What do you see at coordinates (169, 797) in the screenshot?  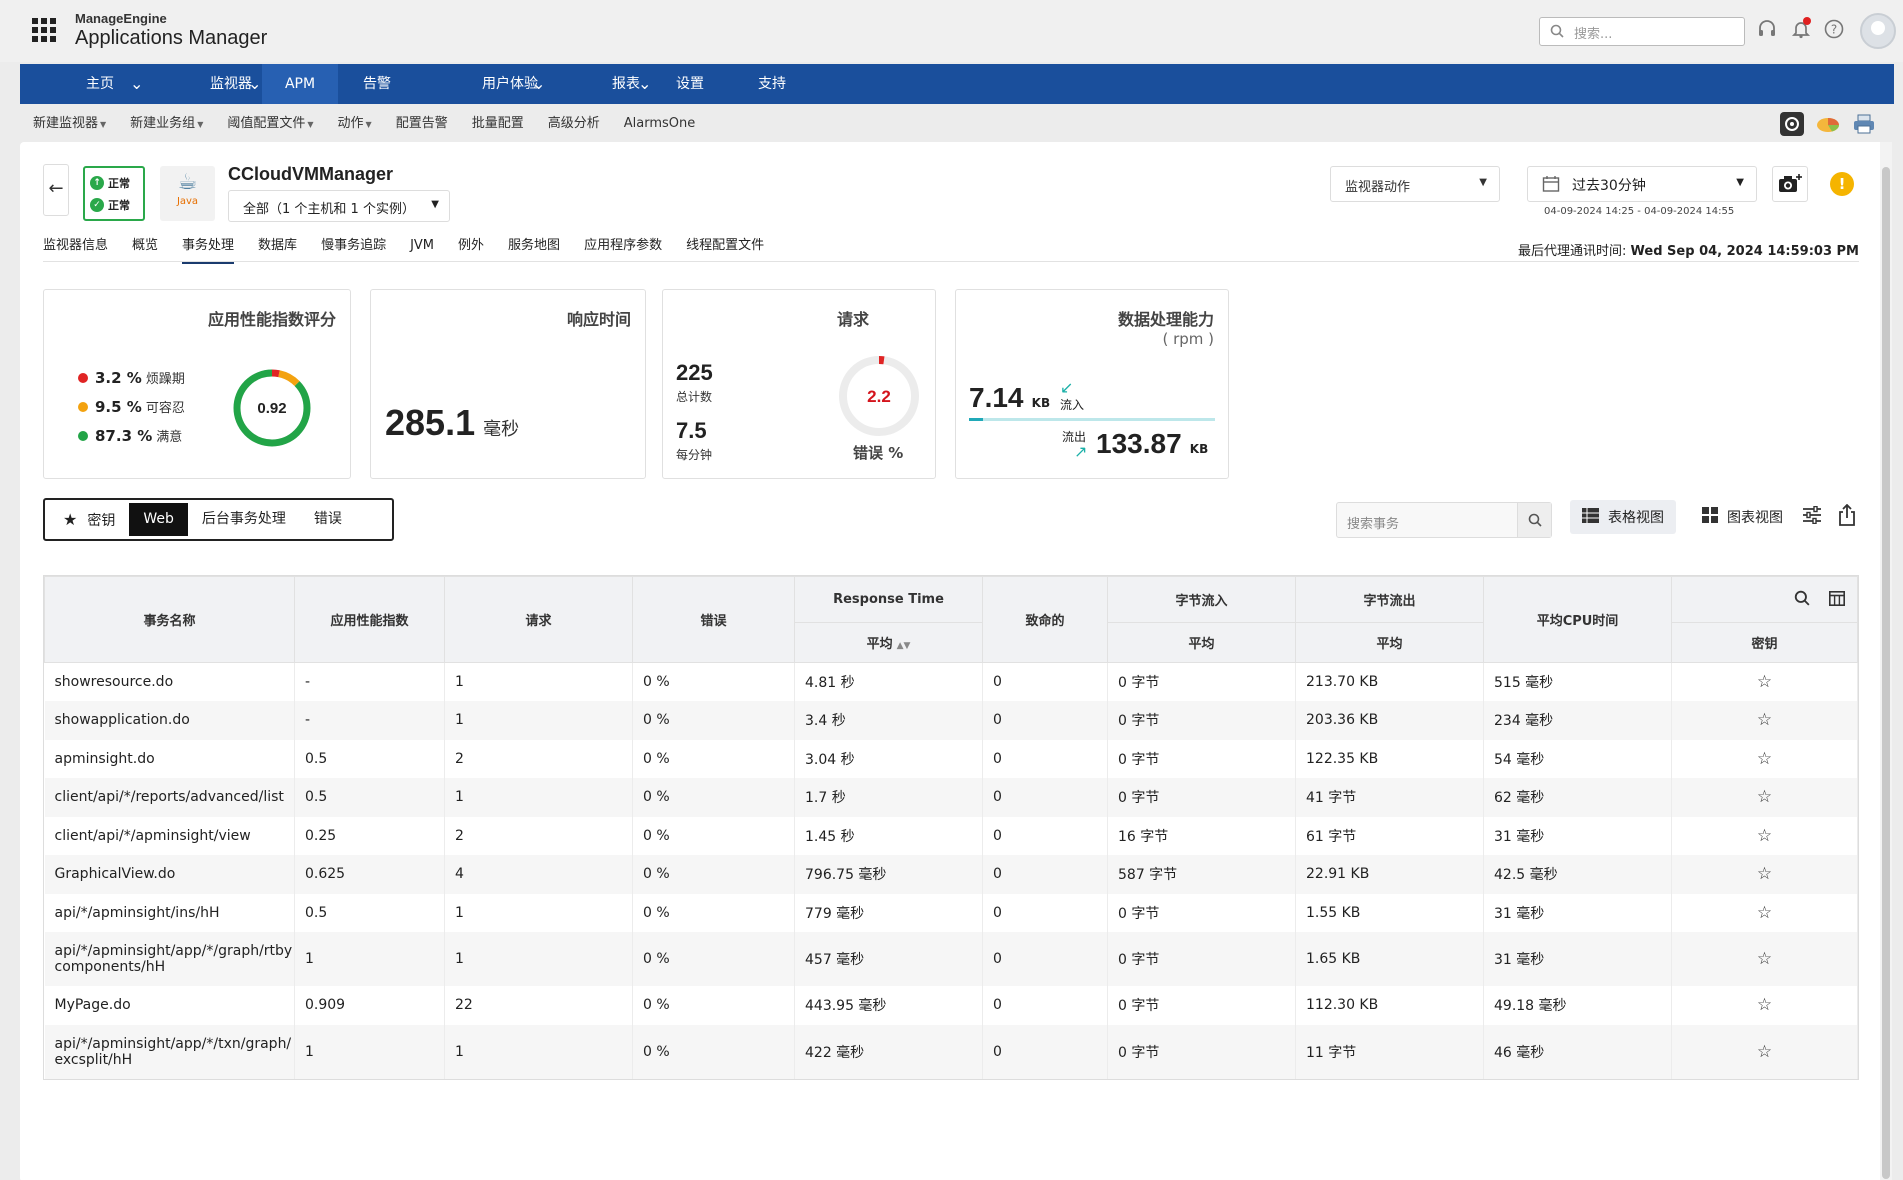 I see `transaction-name-cell: client/api/*/reports/advanced/list` at bounding box center [169, 797].